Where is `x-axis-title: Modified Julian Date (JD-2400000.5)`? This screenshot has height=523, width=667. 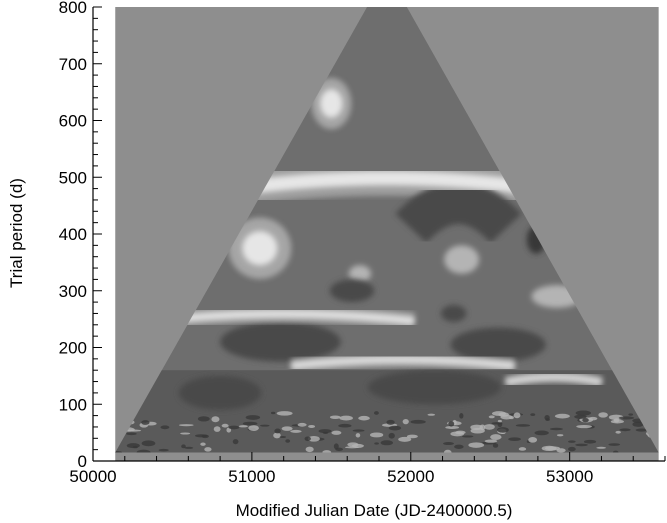
x-axis-title: Modified Julian Date (JD-2400000.5) is located at coordinates (374, 510).